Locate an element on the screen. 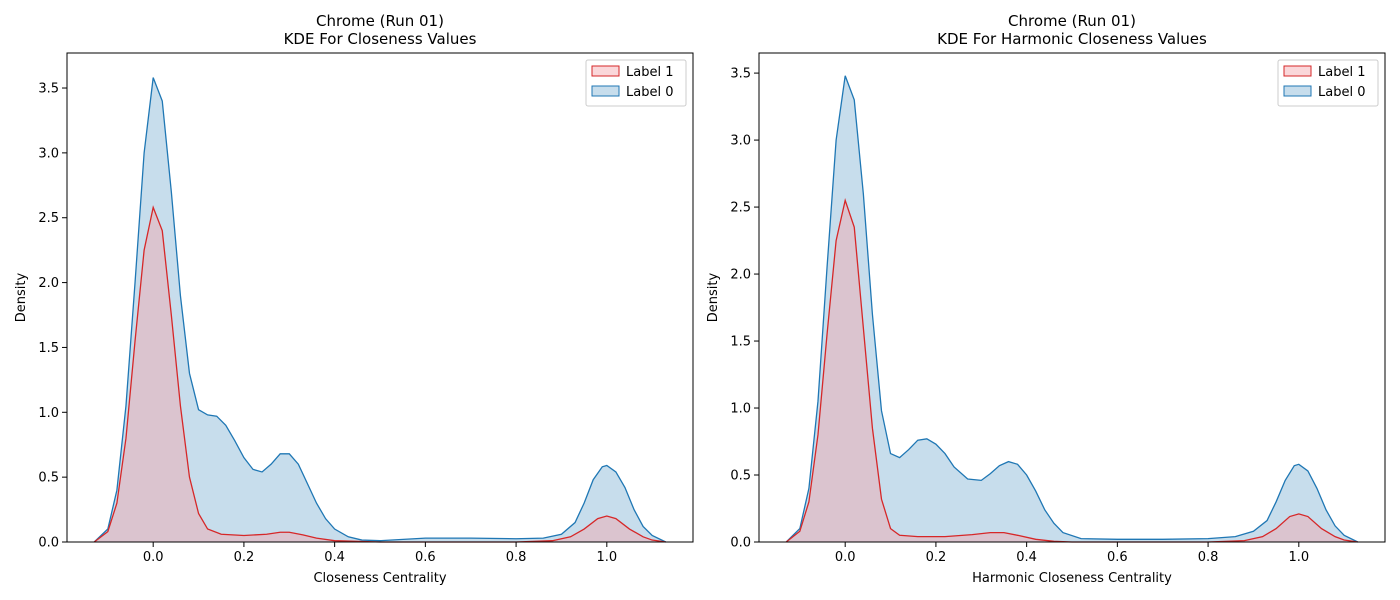  chart-subtitle: KDE For Closeness Values is located at coordinates (380, 39).